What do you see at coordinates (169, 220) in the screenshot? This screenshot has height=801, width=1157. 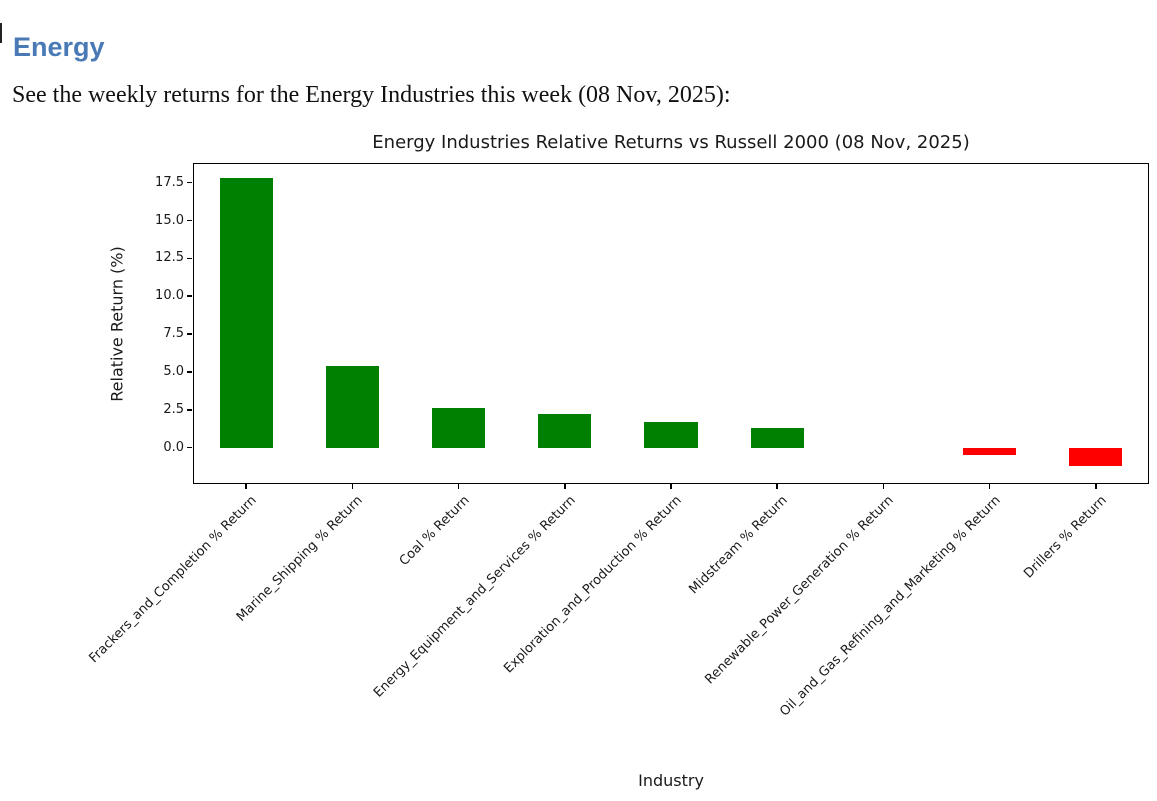 I see `y-tick-label: 15.0` at bounding box center [169, 220].